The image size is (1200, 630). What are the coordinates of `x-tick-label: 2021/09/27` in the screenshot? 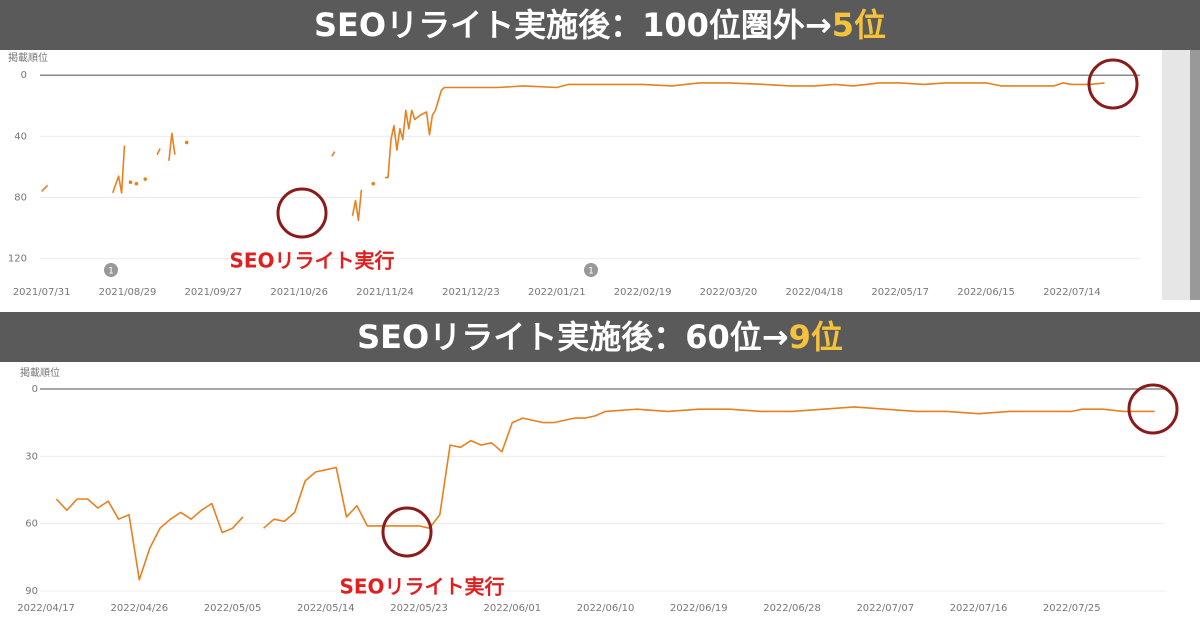 It's located at (214, 292).